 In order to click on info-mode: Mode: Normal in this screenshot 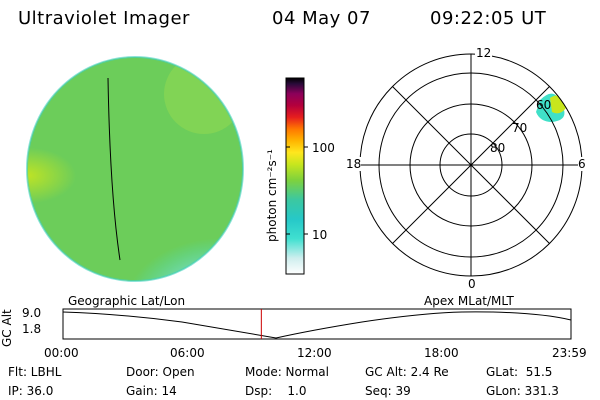, I will do `click(287, 372)`.